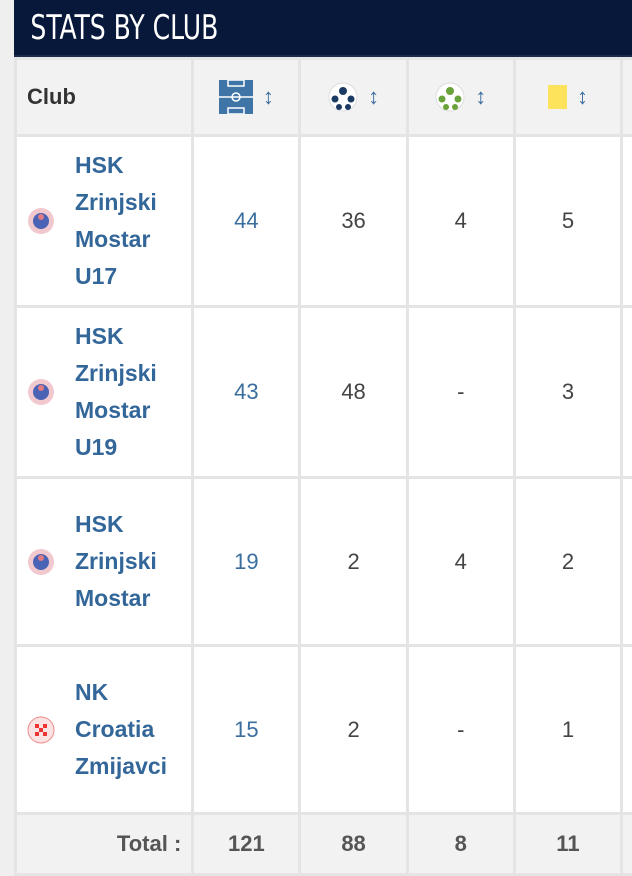 The width and height of the screenshot is (632, 876). I want to click on total-goals: 88, so click(353, 844).